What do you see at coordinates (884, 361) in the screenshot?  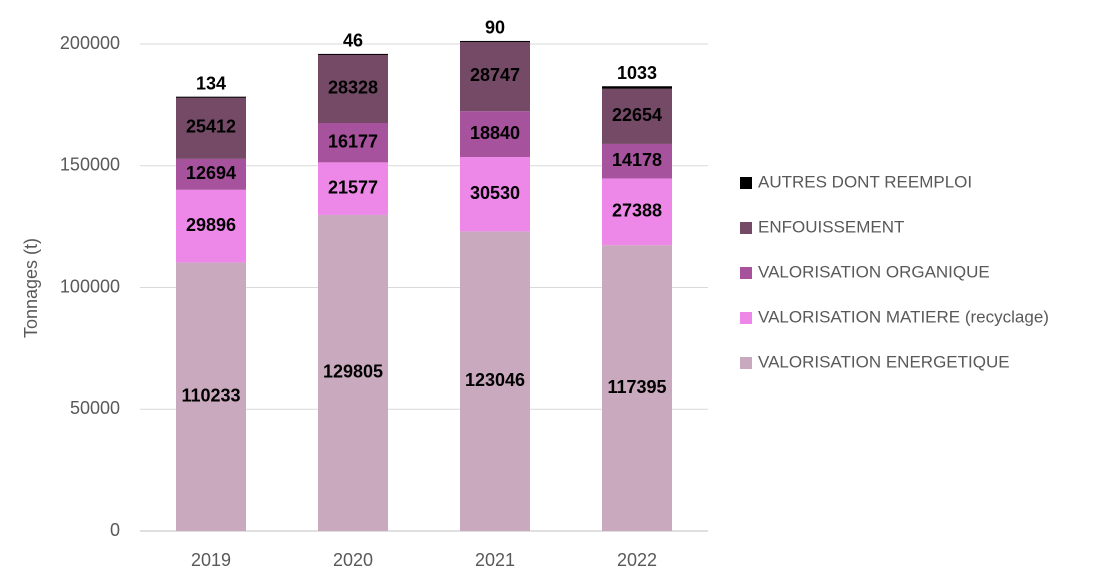 I see `legend-label: VALORISATION ENERGETIQUE` at bounding box center [884, 361].